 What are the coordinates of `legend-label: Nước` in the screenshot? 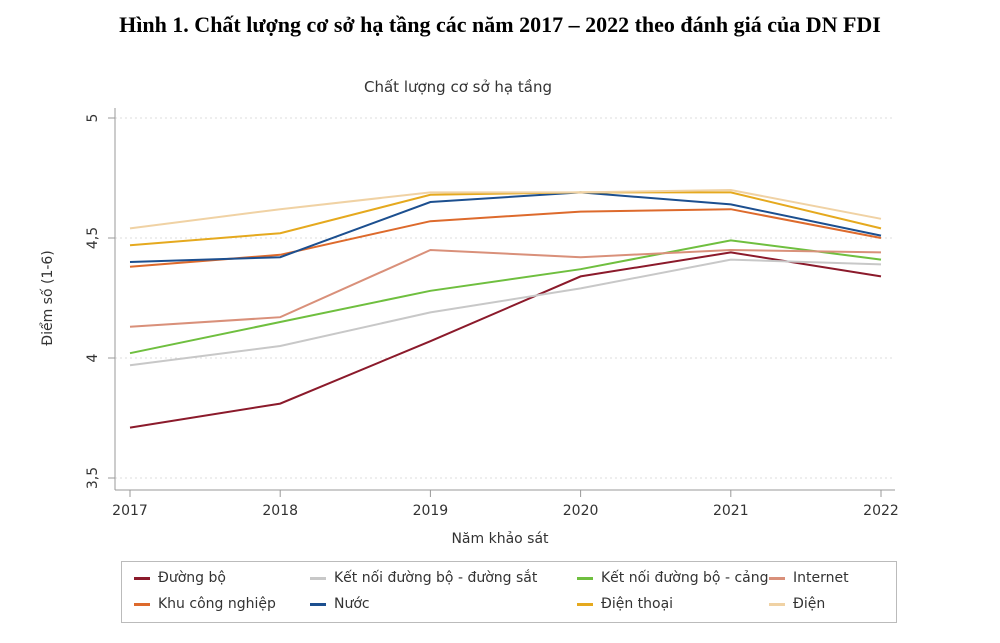 It's located at (352, 604).